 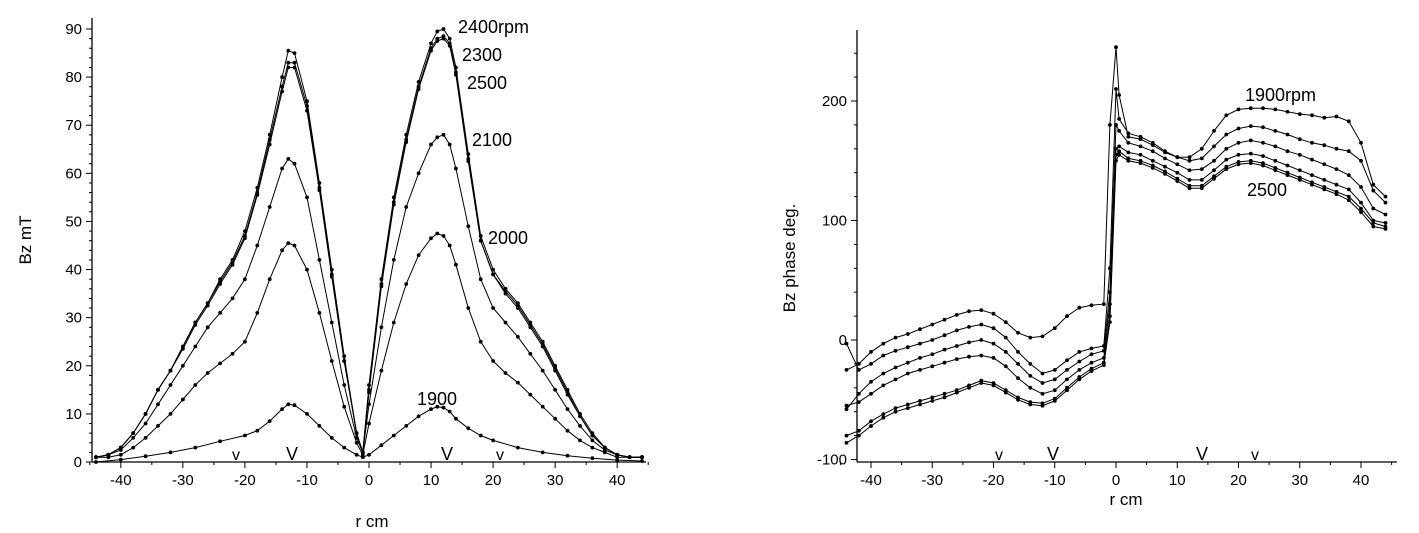 What do you see at coordinates (288, 62) in the screenshot?
I see `left-series-1-point` at bounding box center [288, 62].